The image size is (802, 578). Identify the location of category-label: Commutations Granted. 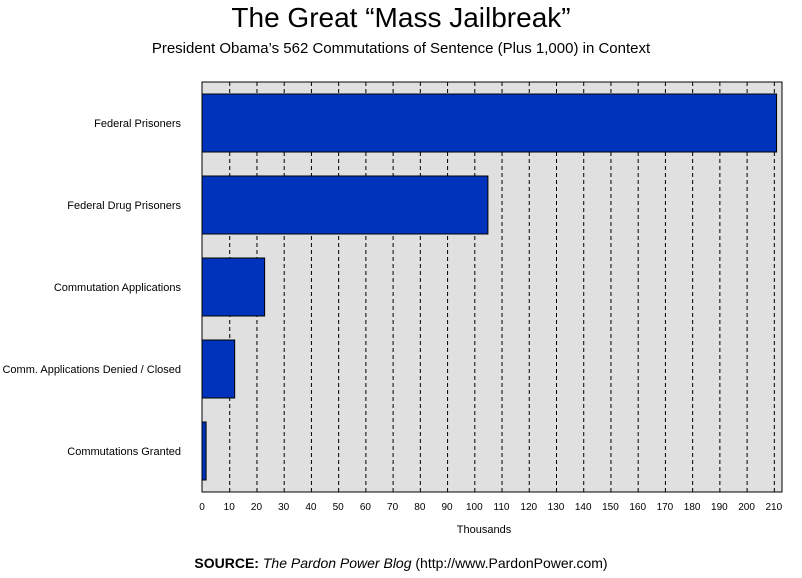
(124, 452).